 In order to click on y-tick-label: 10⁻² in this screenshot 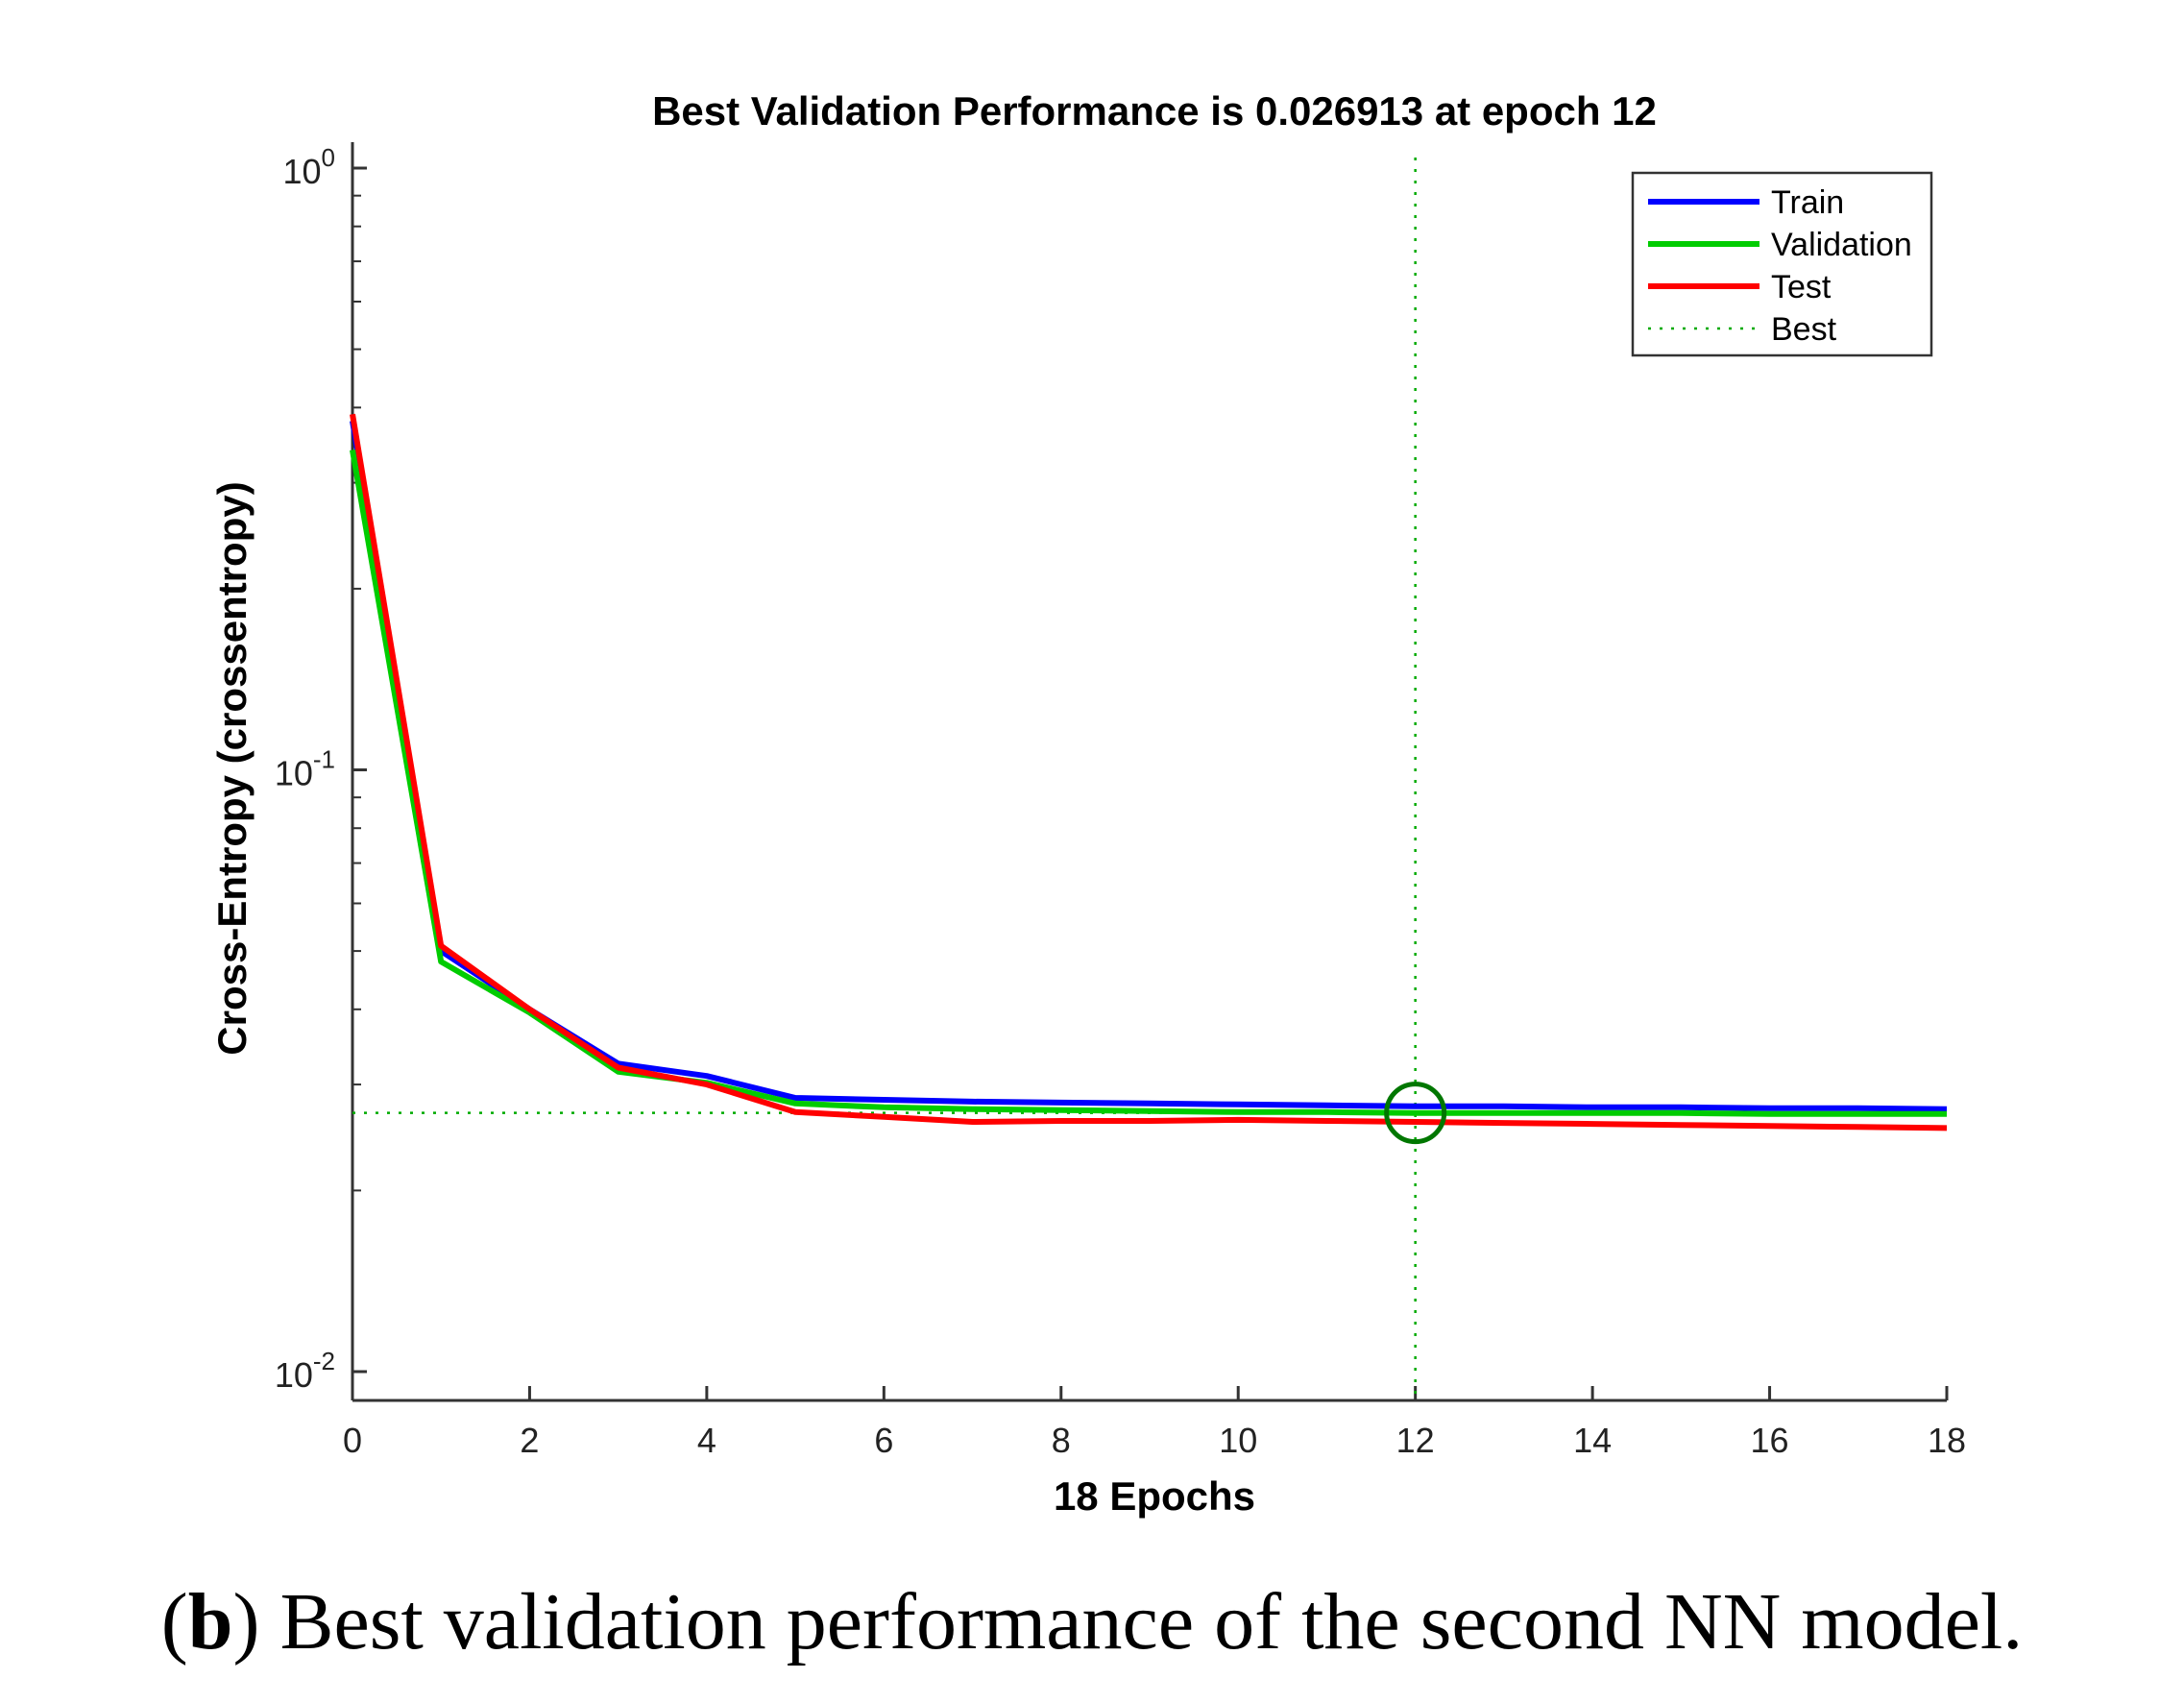, I will do `click(305, 1371)`.